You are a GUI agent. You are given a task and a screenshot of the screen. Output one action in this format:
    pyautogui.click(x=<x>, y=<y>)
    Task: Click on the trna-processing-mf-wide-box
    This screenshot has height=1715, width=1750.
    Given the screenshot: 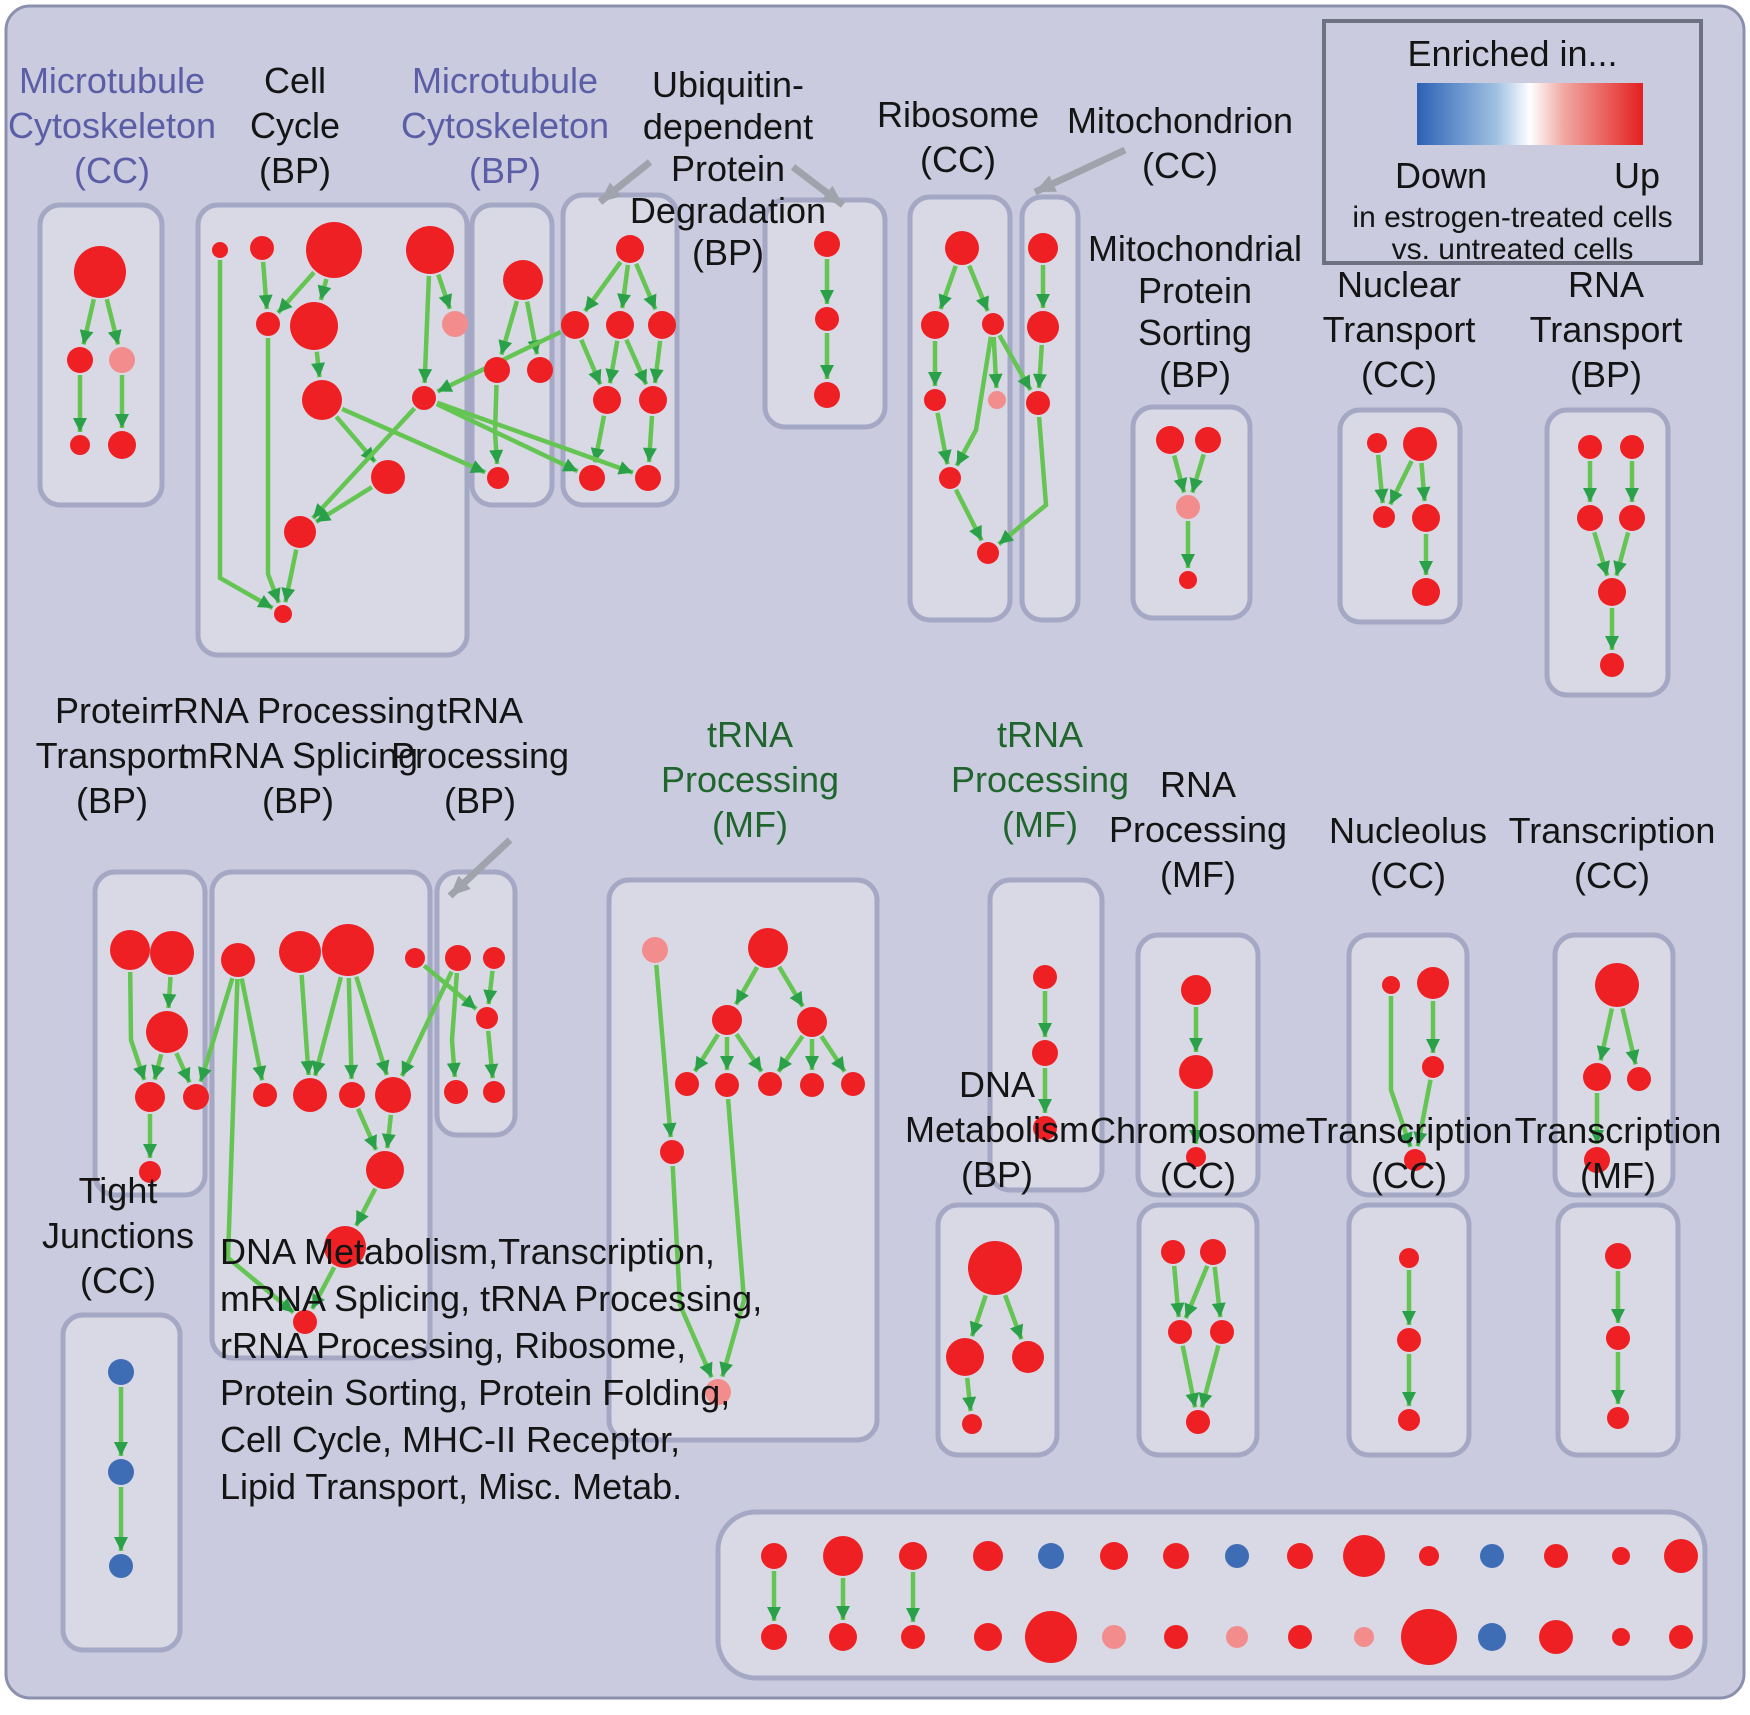 What is the action you would take?
    pyautogui.click(x=743, y=1160)
    